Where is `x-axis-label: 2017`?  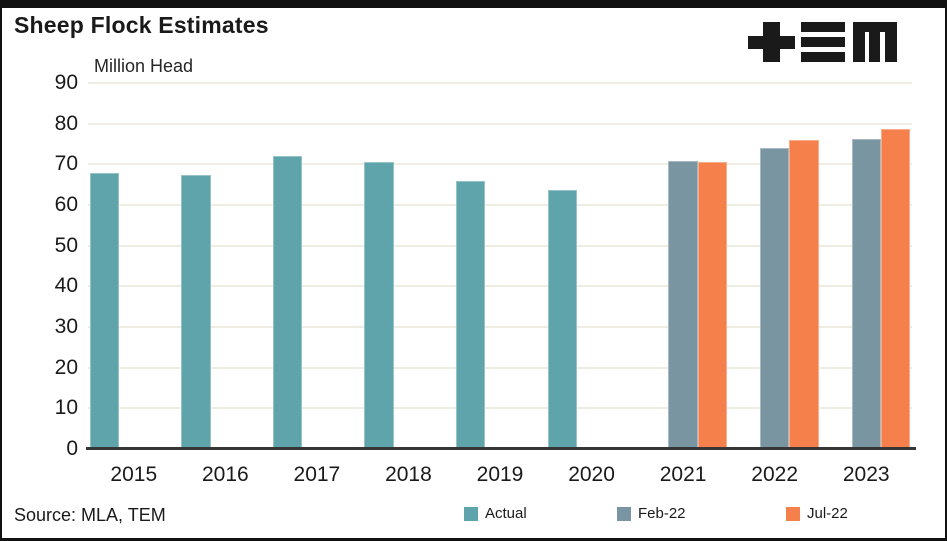
x-axis-label: 2017 is located at coordinates (317, 474).